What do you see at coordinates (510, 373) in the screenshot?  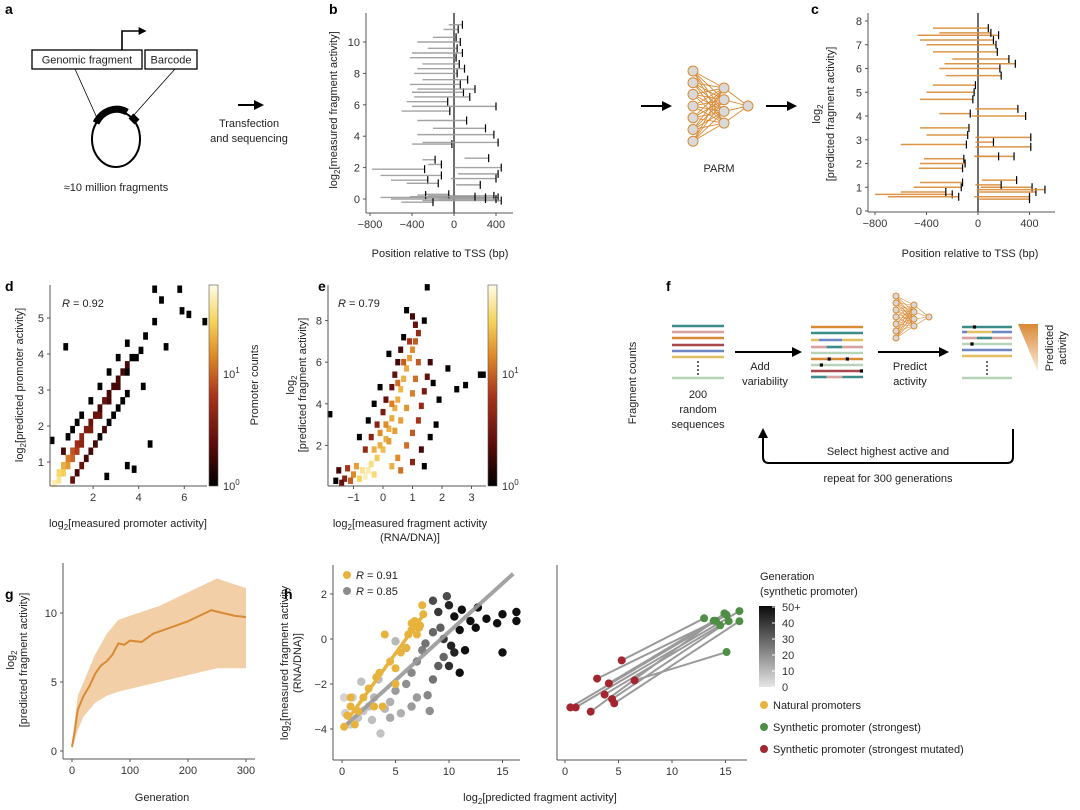 I see `e-colorbar-tick: 101` at bounding box center [510, 373].